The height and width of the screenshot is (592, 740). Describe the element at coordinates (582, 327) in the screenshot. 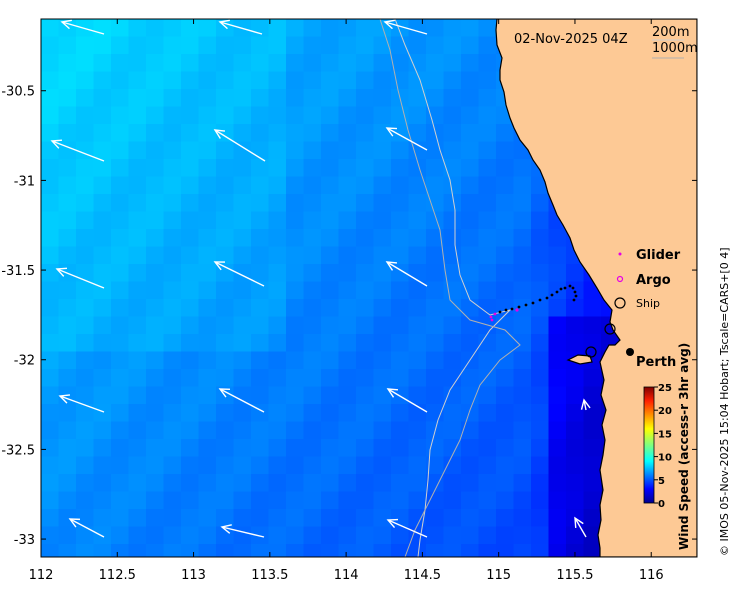

I see `observation-markers: Perth` at that location.